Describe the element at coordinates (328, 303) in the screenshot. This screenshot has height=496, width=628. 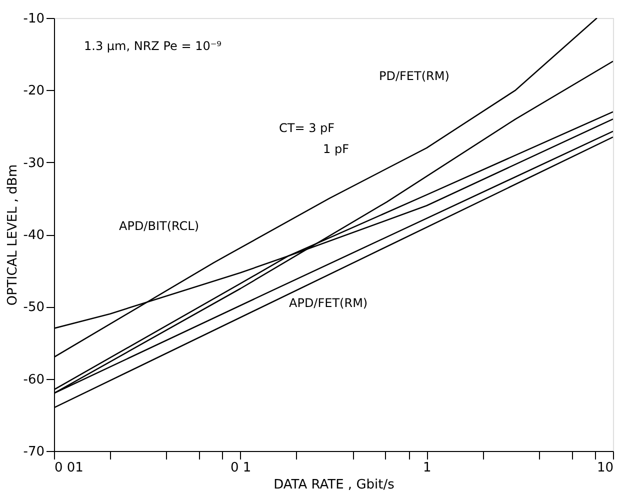
I see `annotation: APD/FET(RM)` at that location.